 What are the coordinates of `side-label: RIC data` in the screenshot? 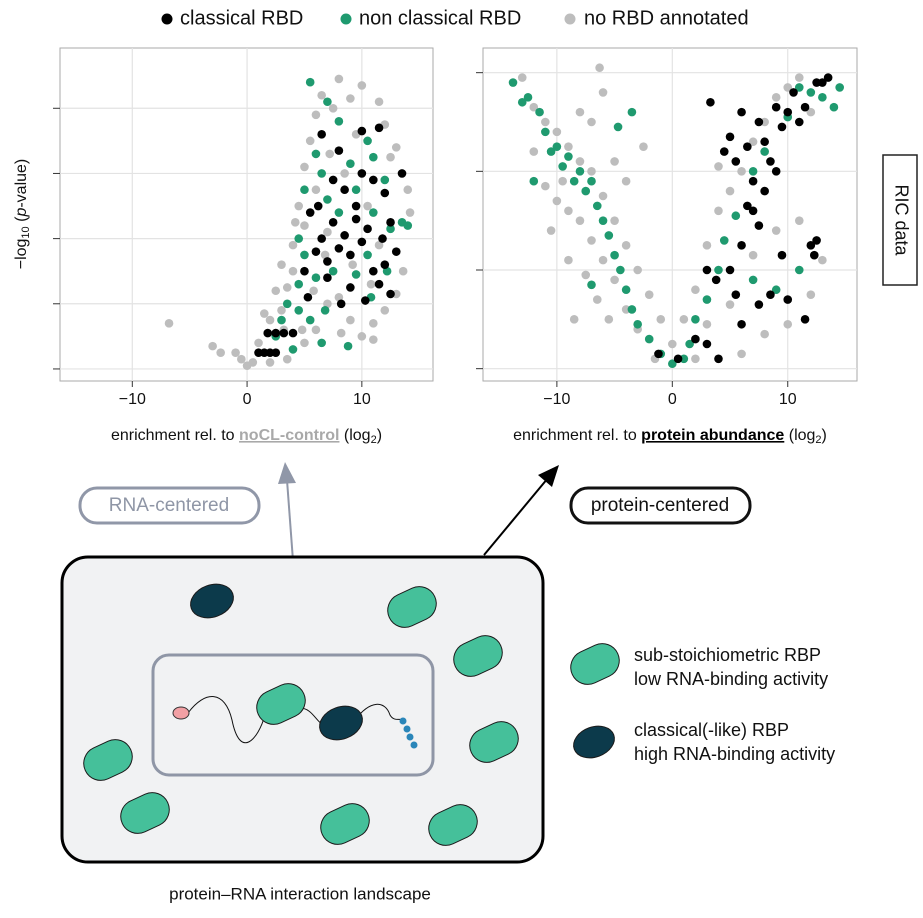 It's located at (901, 220).